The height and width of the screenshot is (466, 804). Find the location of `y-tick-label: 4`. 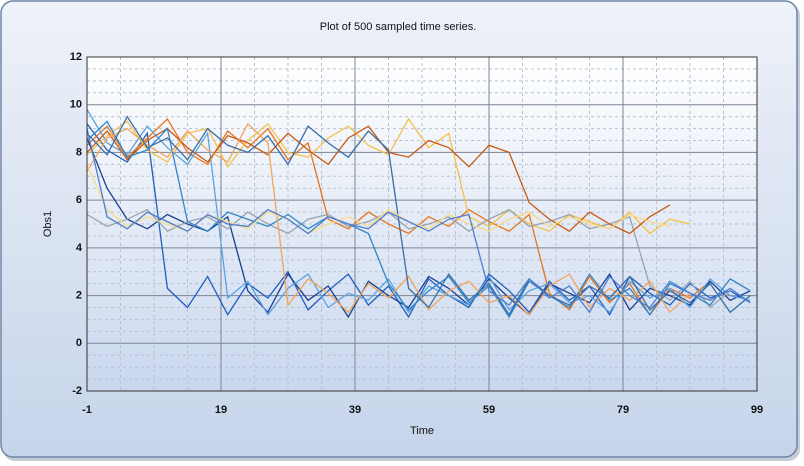

y-tick-label: 4 is located at coordinates (79, 248).